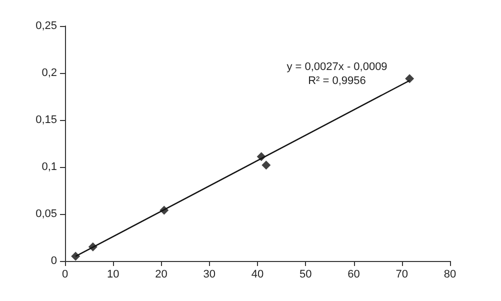  What do you see at coordinates (49, 73) in the screenshot?
I see `y-tick-label: 0,2` at bounding box center [49, 73].